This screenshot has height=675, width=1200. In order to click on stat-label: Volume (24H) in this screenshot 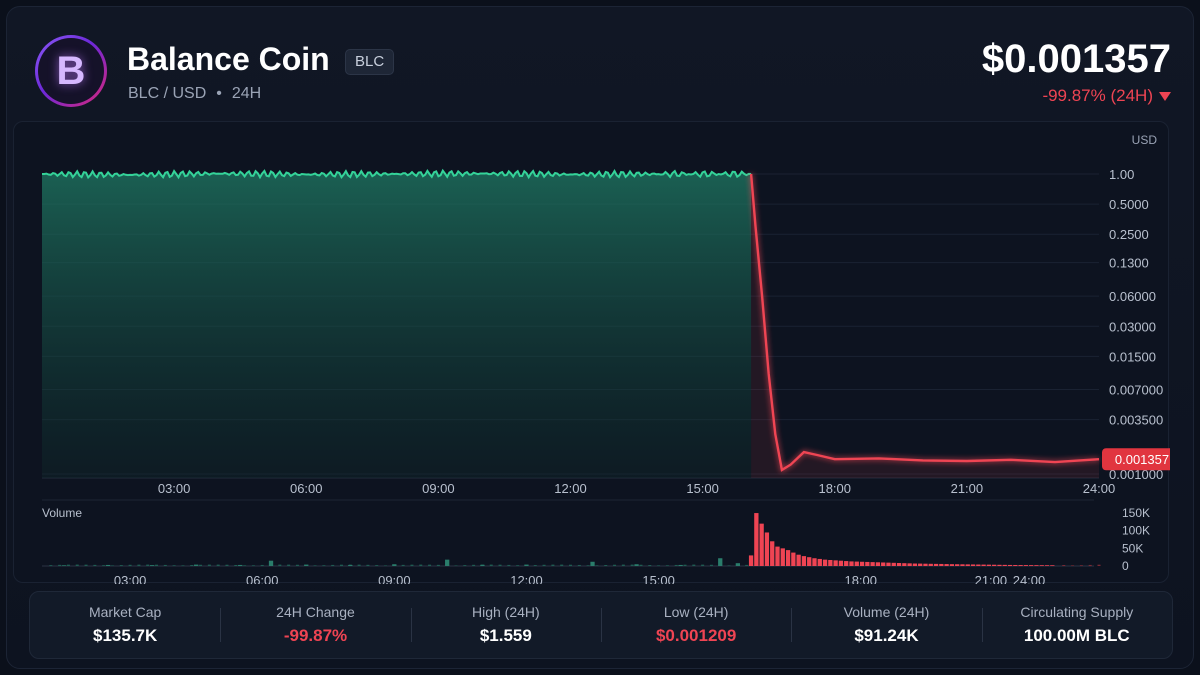, I will do `click(886, 612)`.